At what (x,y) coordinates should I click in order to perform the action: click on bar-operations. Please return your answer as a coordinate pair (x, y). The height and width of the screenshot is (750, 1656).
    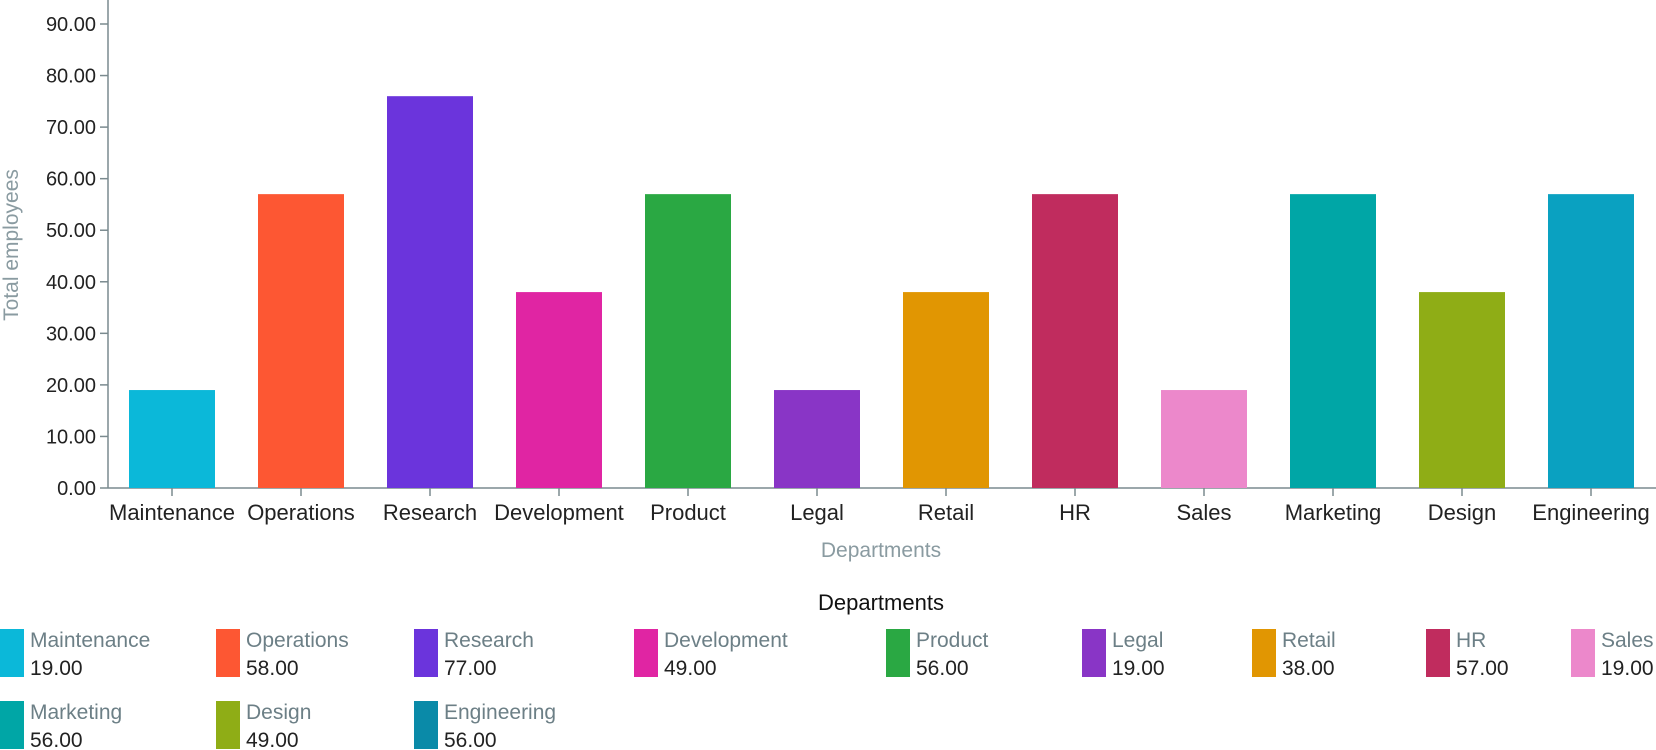
    Looking at the image, I should click on (301, 341).